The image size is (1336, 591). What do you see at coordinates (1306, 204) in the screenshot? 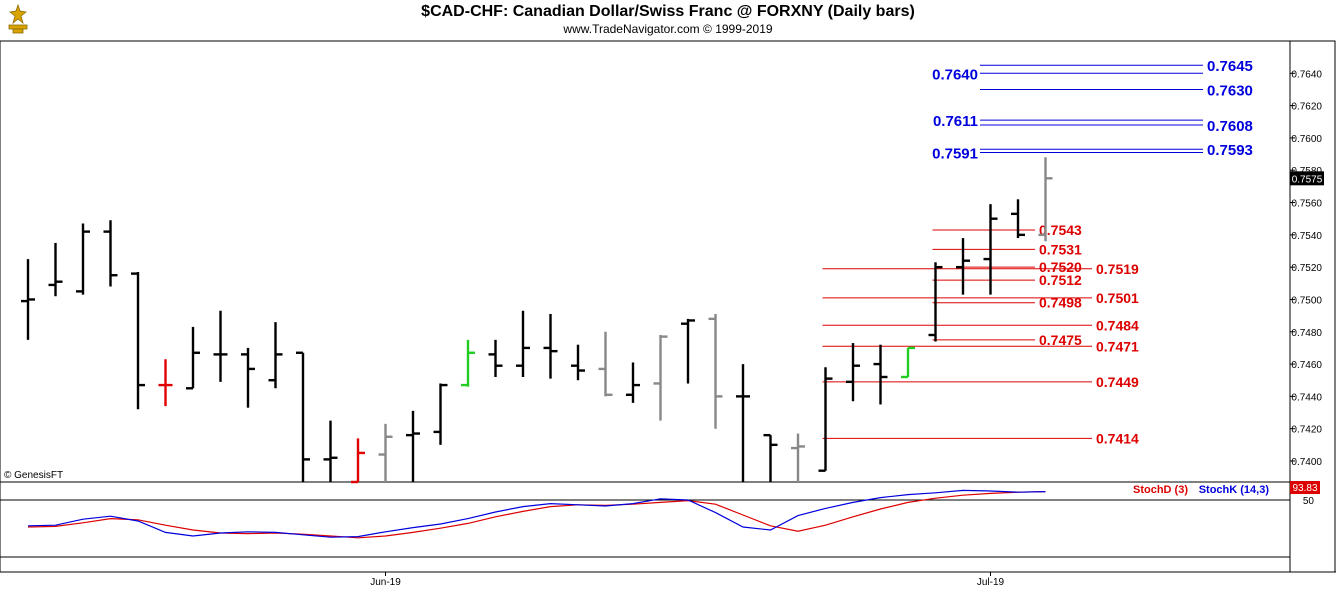
I see `y-tick-label: 0.7560` at bounding box center [1306, 204].